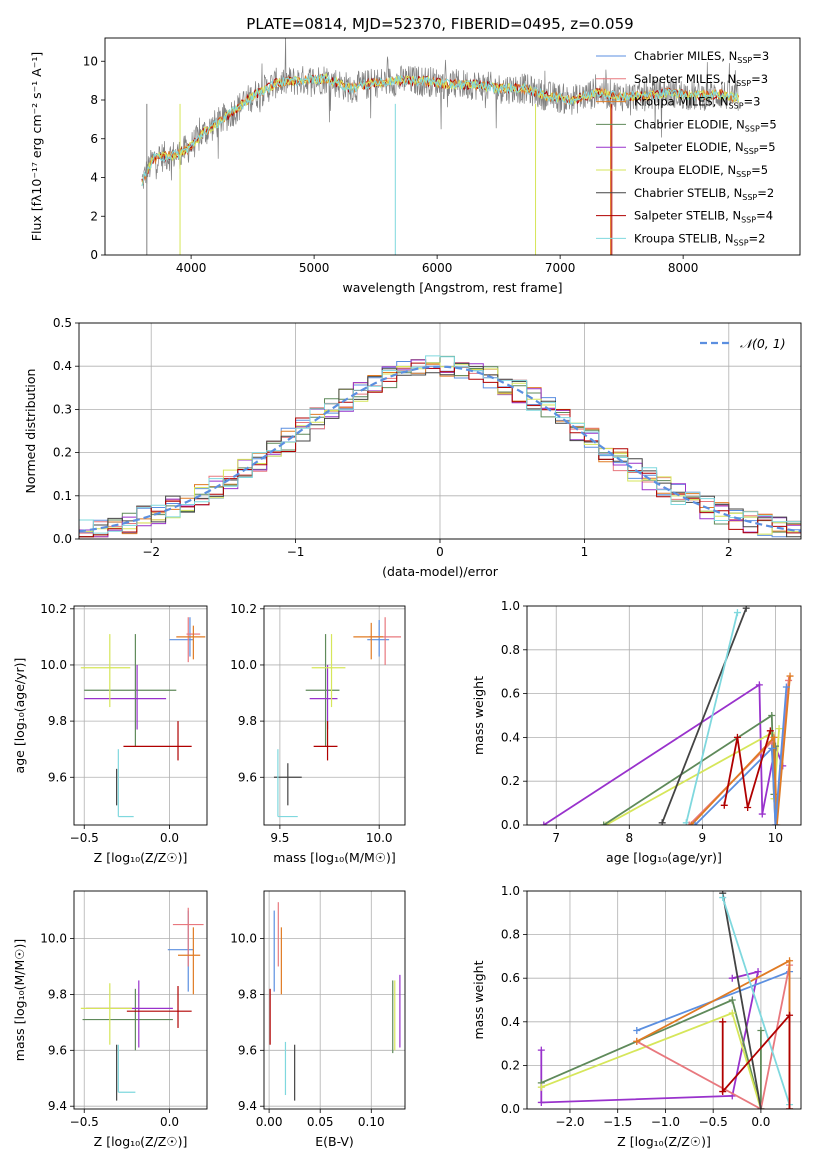 The image size is (819, 1170). I want to click on age_vs_Z-xtick-label: 0.0, so click(169, 838).